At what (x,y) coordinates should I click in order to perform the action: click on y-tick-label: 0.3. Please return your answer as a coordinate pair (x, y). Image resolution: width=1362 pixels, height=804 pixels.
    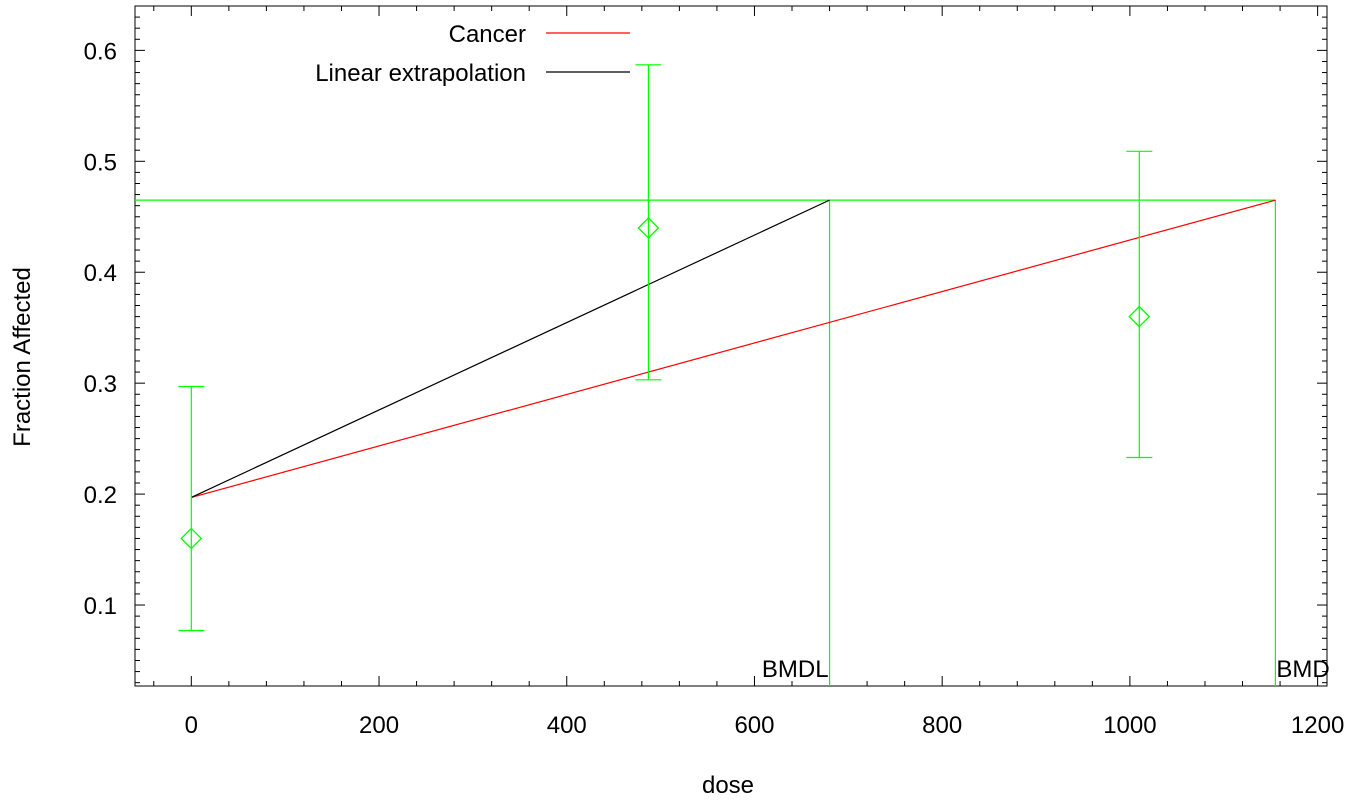
    Looking at the image, I should click on (100, 384).